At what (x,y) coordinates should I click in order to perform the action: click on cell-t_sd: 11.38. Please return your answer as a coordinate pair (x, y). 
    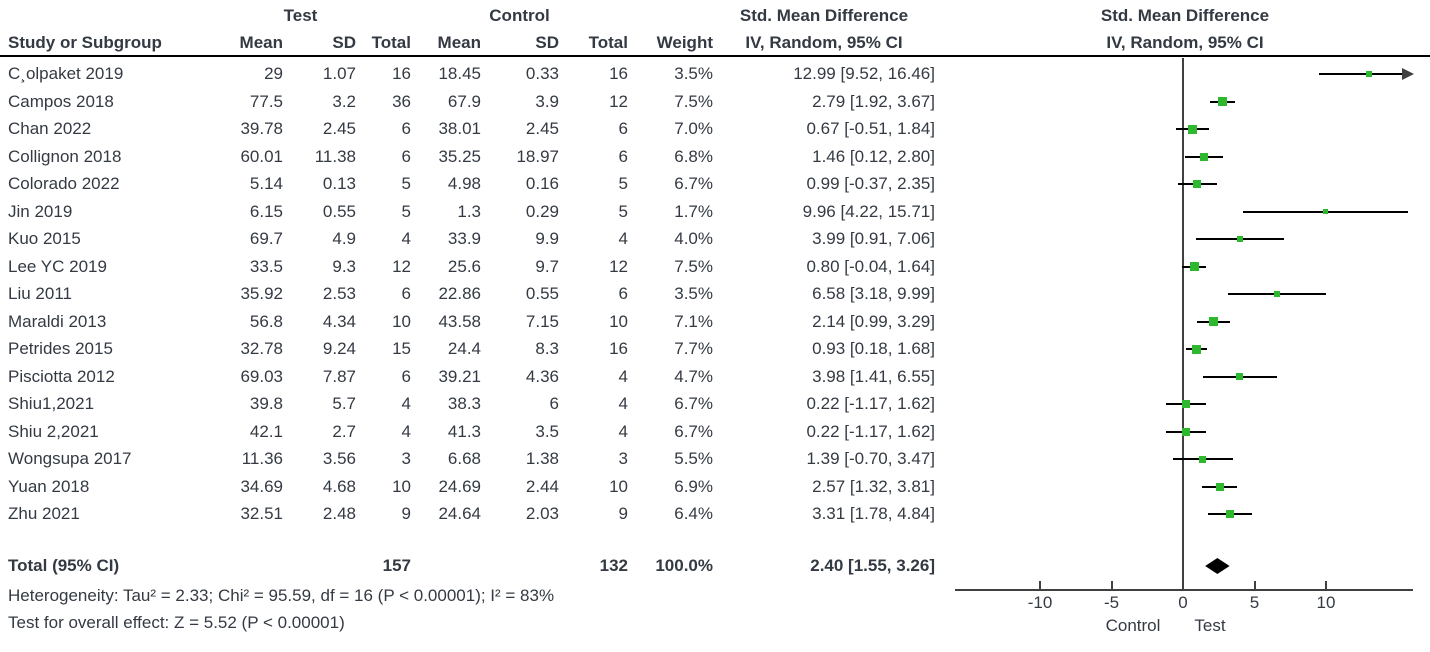
    Looking at the image, I should click on (335, 156).